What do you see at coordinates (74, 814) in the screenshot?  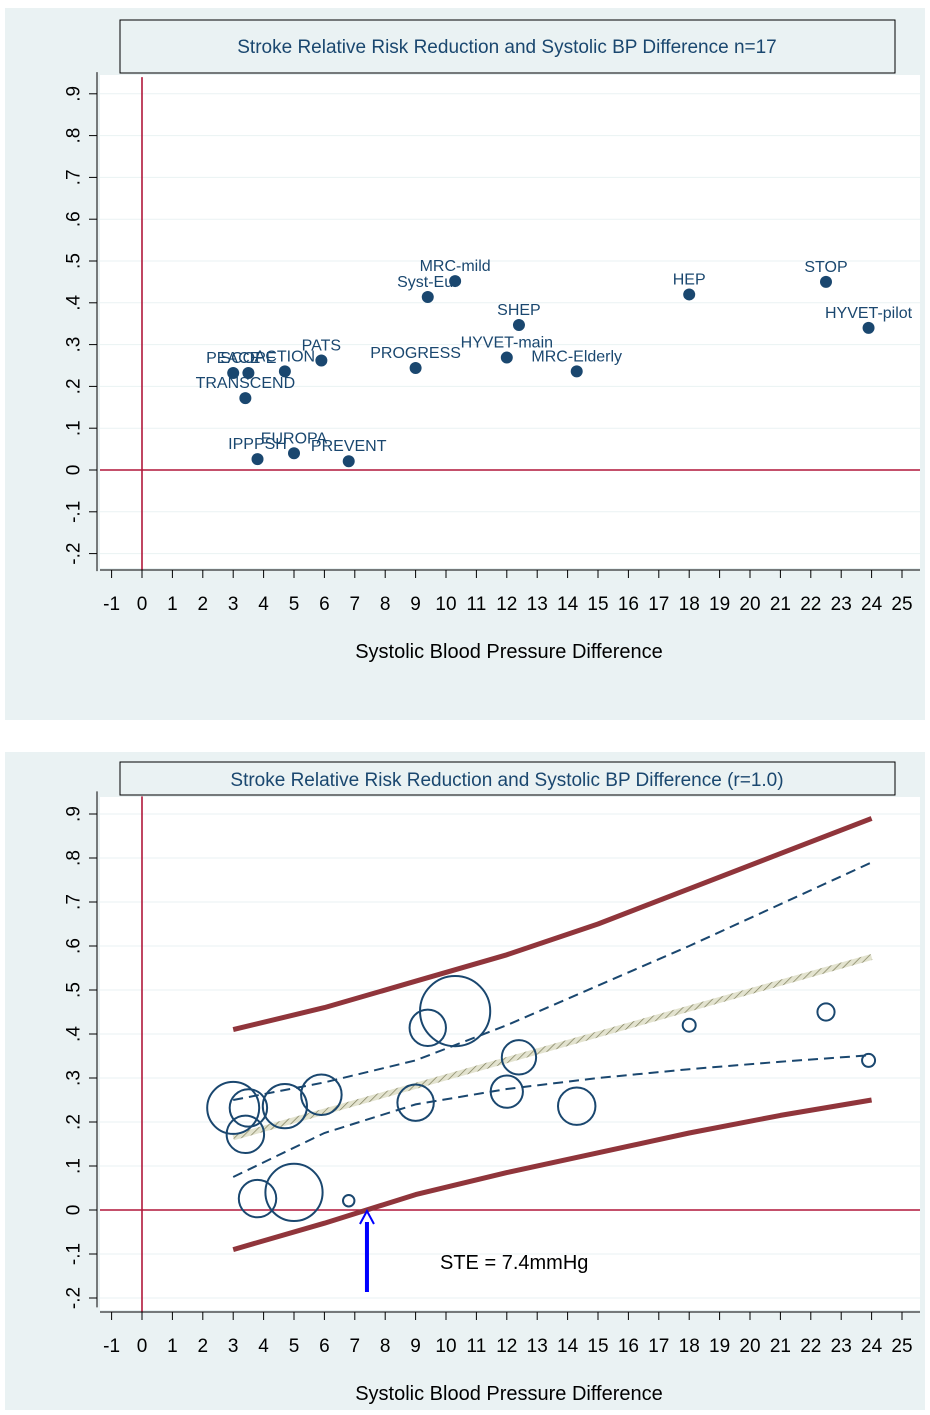 I see `panel-2-y-tick-label: .9` at bounding box center [74, 814].